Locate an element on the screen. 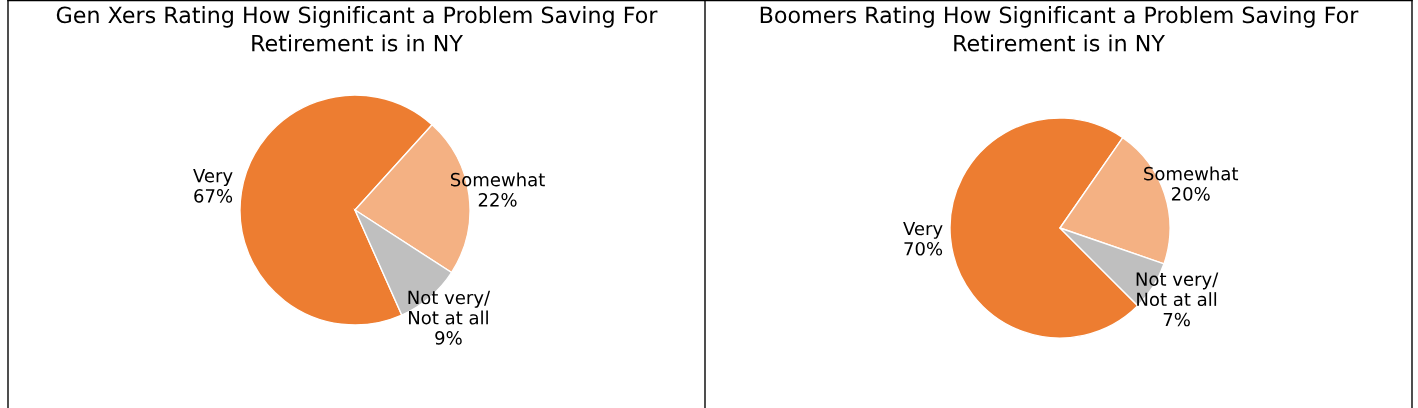  data-label: 67% is located at coordinates (213, 196).